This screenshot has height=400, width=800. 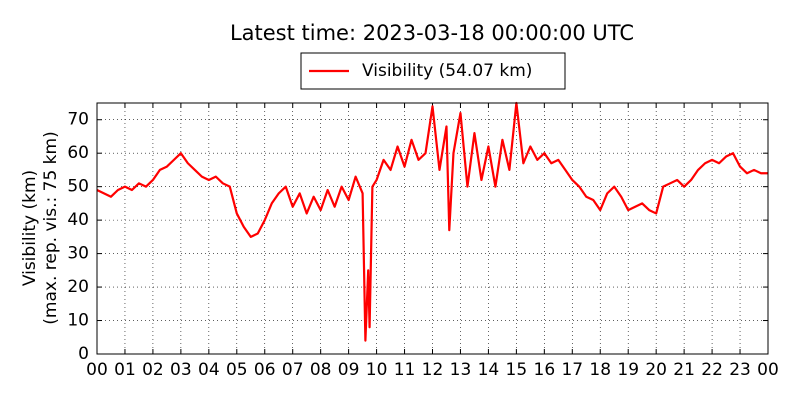 I want to click on x-tick-label: 12, so click(x=433, y=370).